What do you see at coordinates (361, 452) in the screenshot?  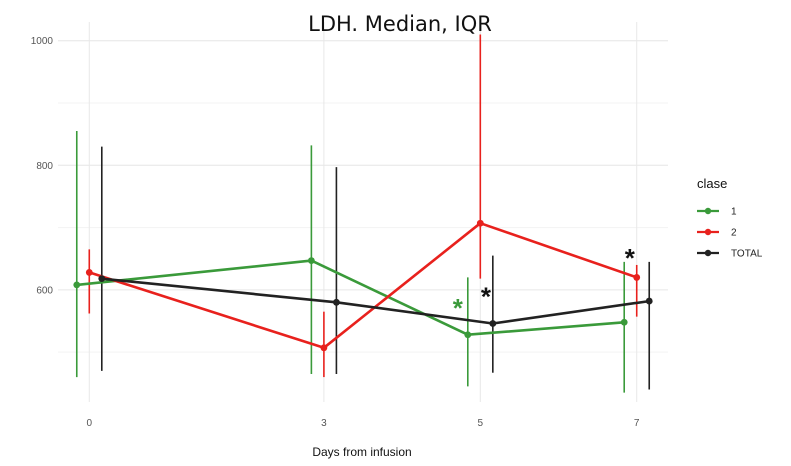 I see `x-axis-label: Days from infusion` at bounding box center [361, 452].